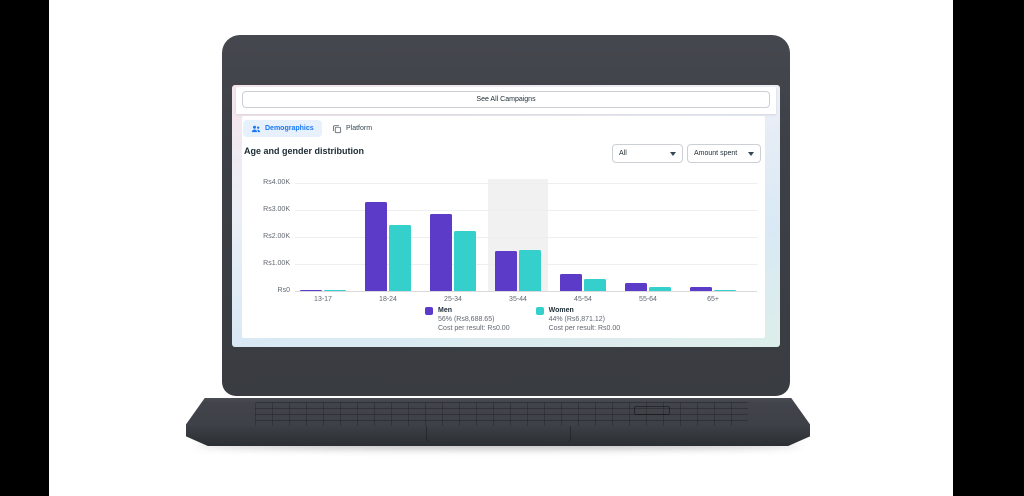  What do you see at coordinates (276, 182) in the screenshot?
I see `y-axis-tick-label: Rs4.00K` at bounding box center [276, 182].